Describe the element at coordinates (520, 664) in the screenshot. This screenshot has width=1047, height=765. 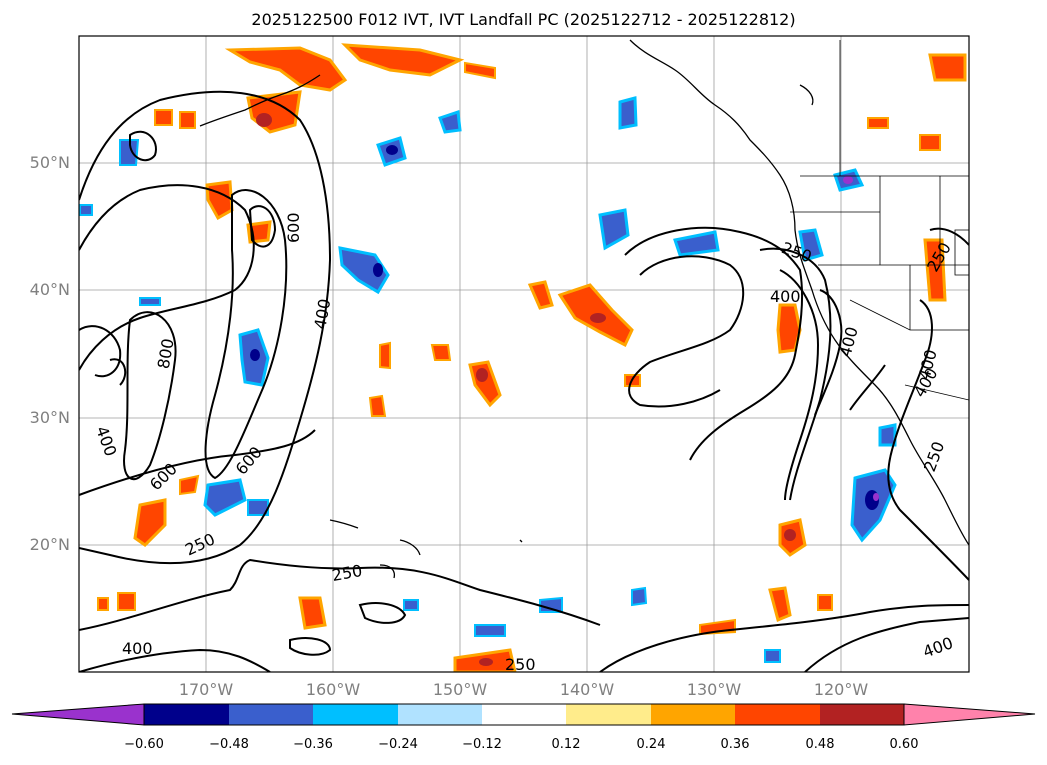
I see `contour-label: 250` at that location.